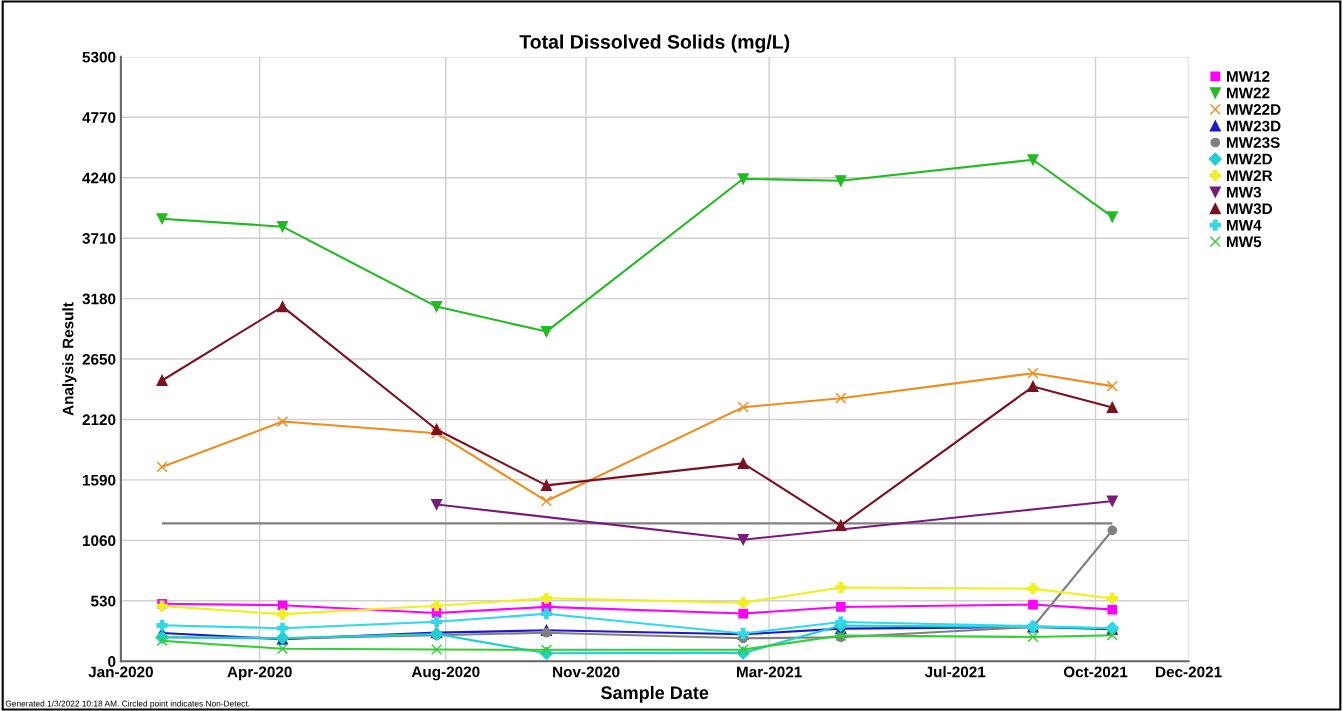 The height and width of the screenshot is (711, 1343). I want to click on legend-label: MW23S, so click(1253, 143).